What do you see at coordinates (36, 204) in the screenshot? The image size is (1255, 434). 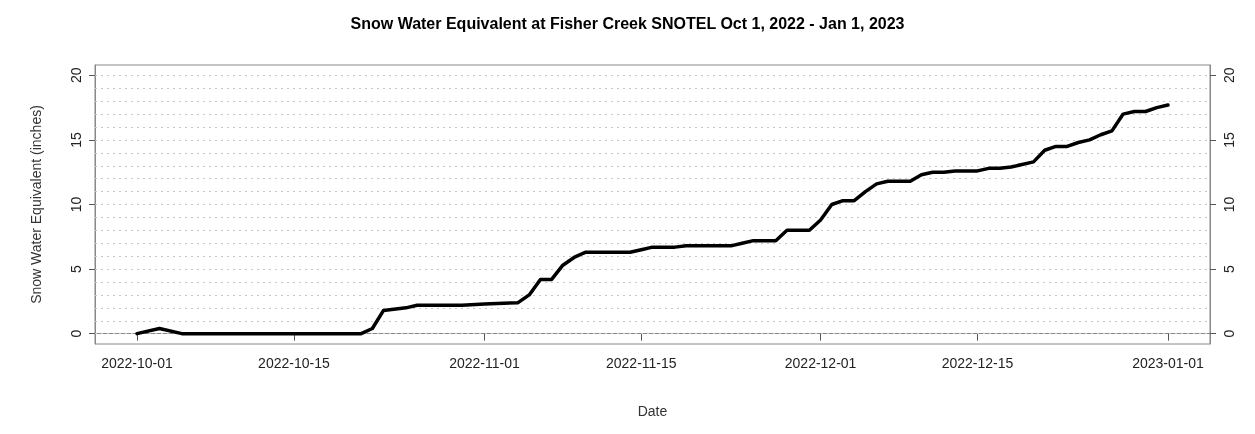 I see `y-axis-title: Snow Water Equivalent (inches)` at bounding box center [36, 204].